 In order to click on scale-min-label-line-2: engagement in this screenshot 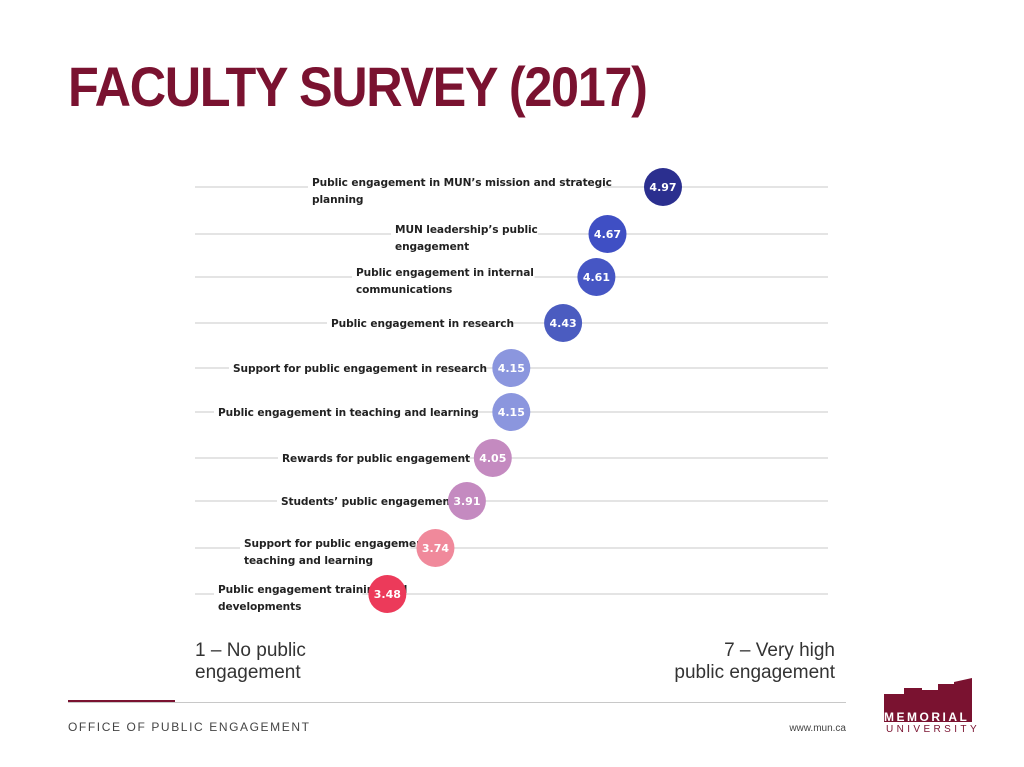, I will do `click(248, 672)`.